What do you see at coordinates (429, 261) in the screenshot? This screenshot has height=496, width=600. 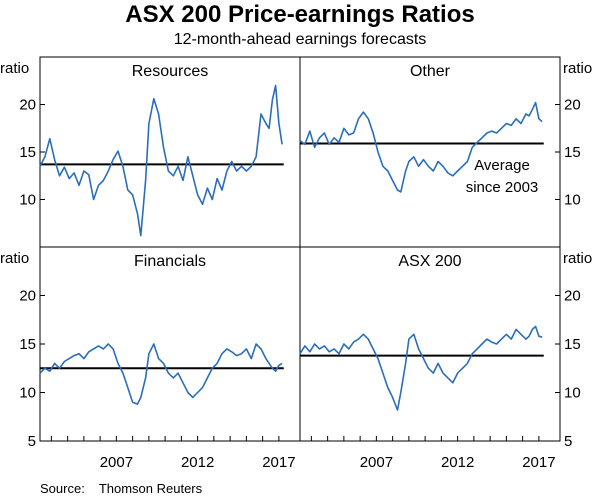 I see `panel-title: ASX 200` at bounding box center [429, 261].